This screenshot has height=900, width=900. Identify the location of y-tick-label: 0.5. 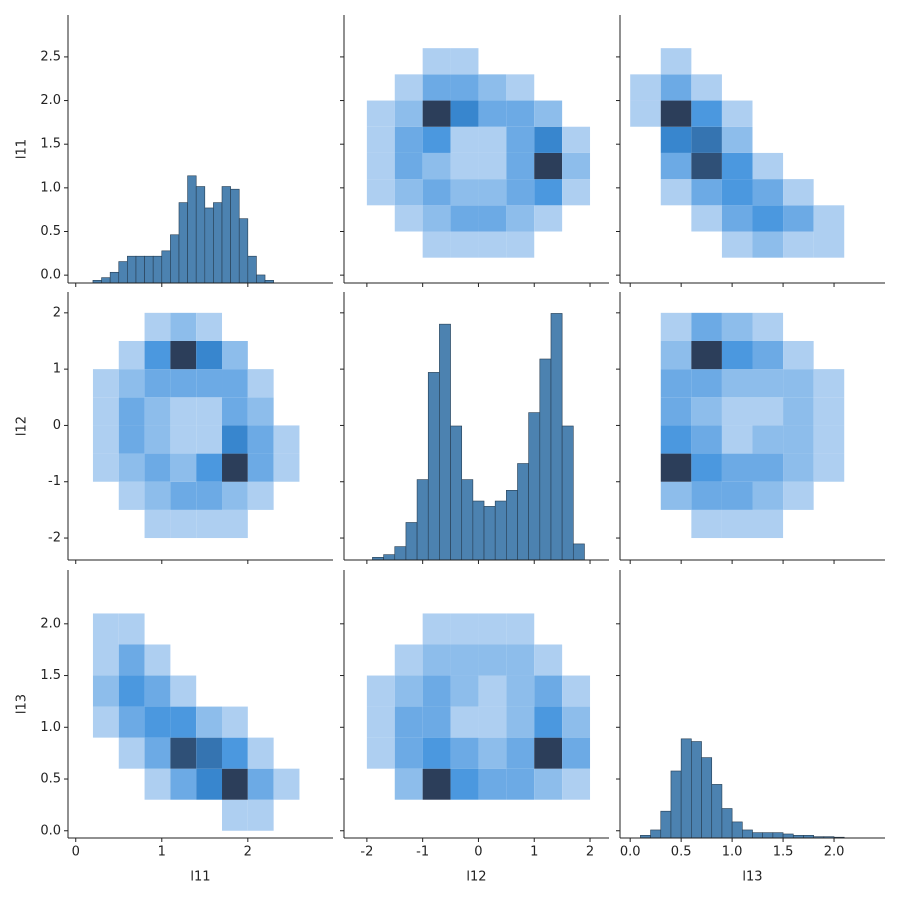
(50, 779).